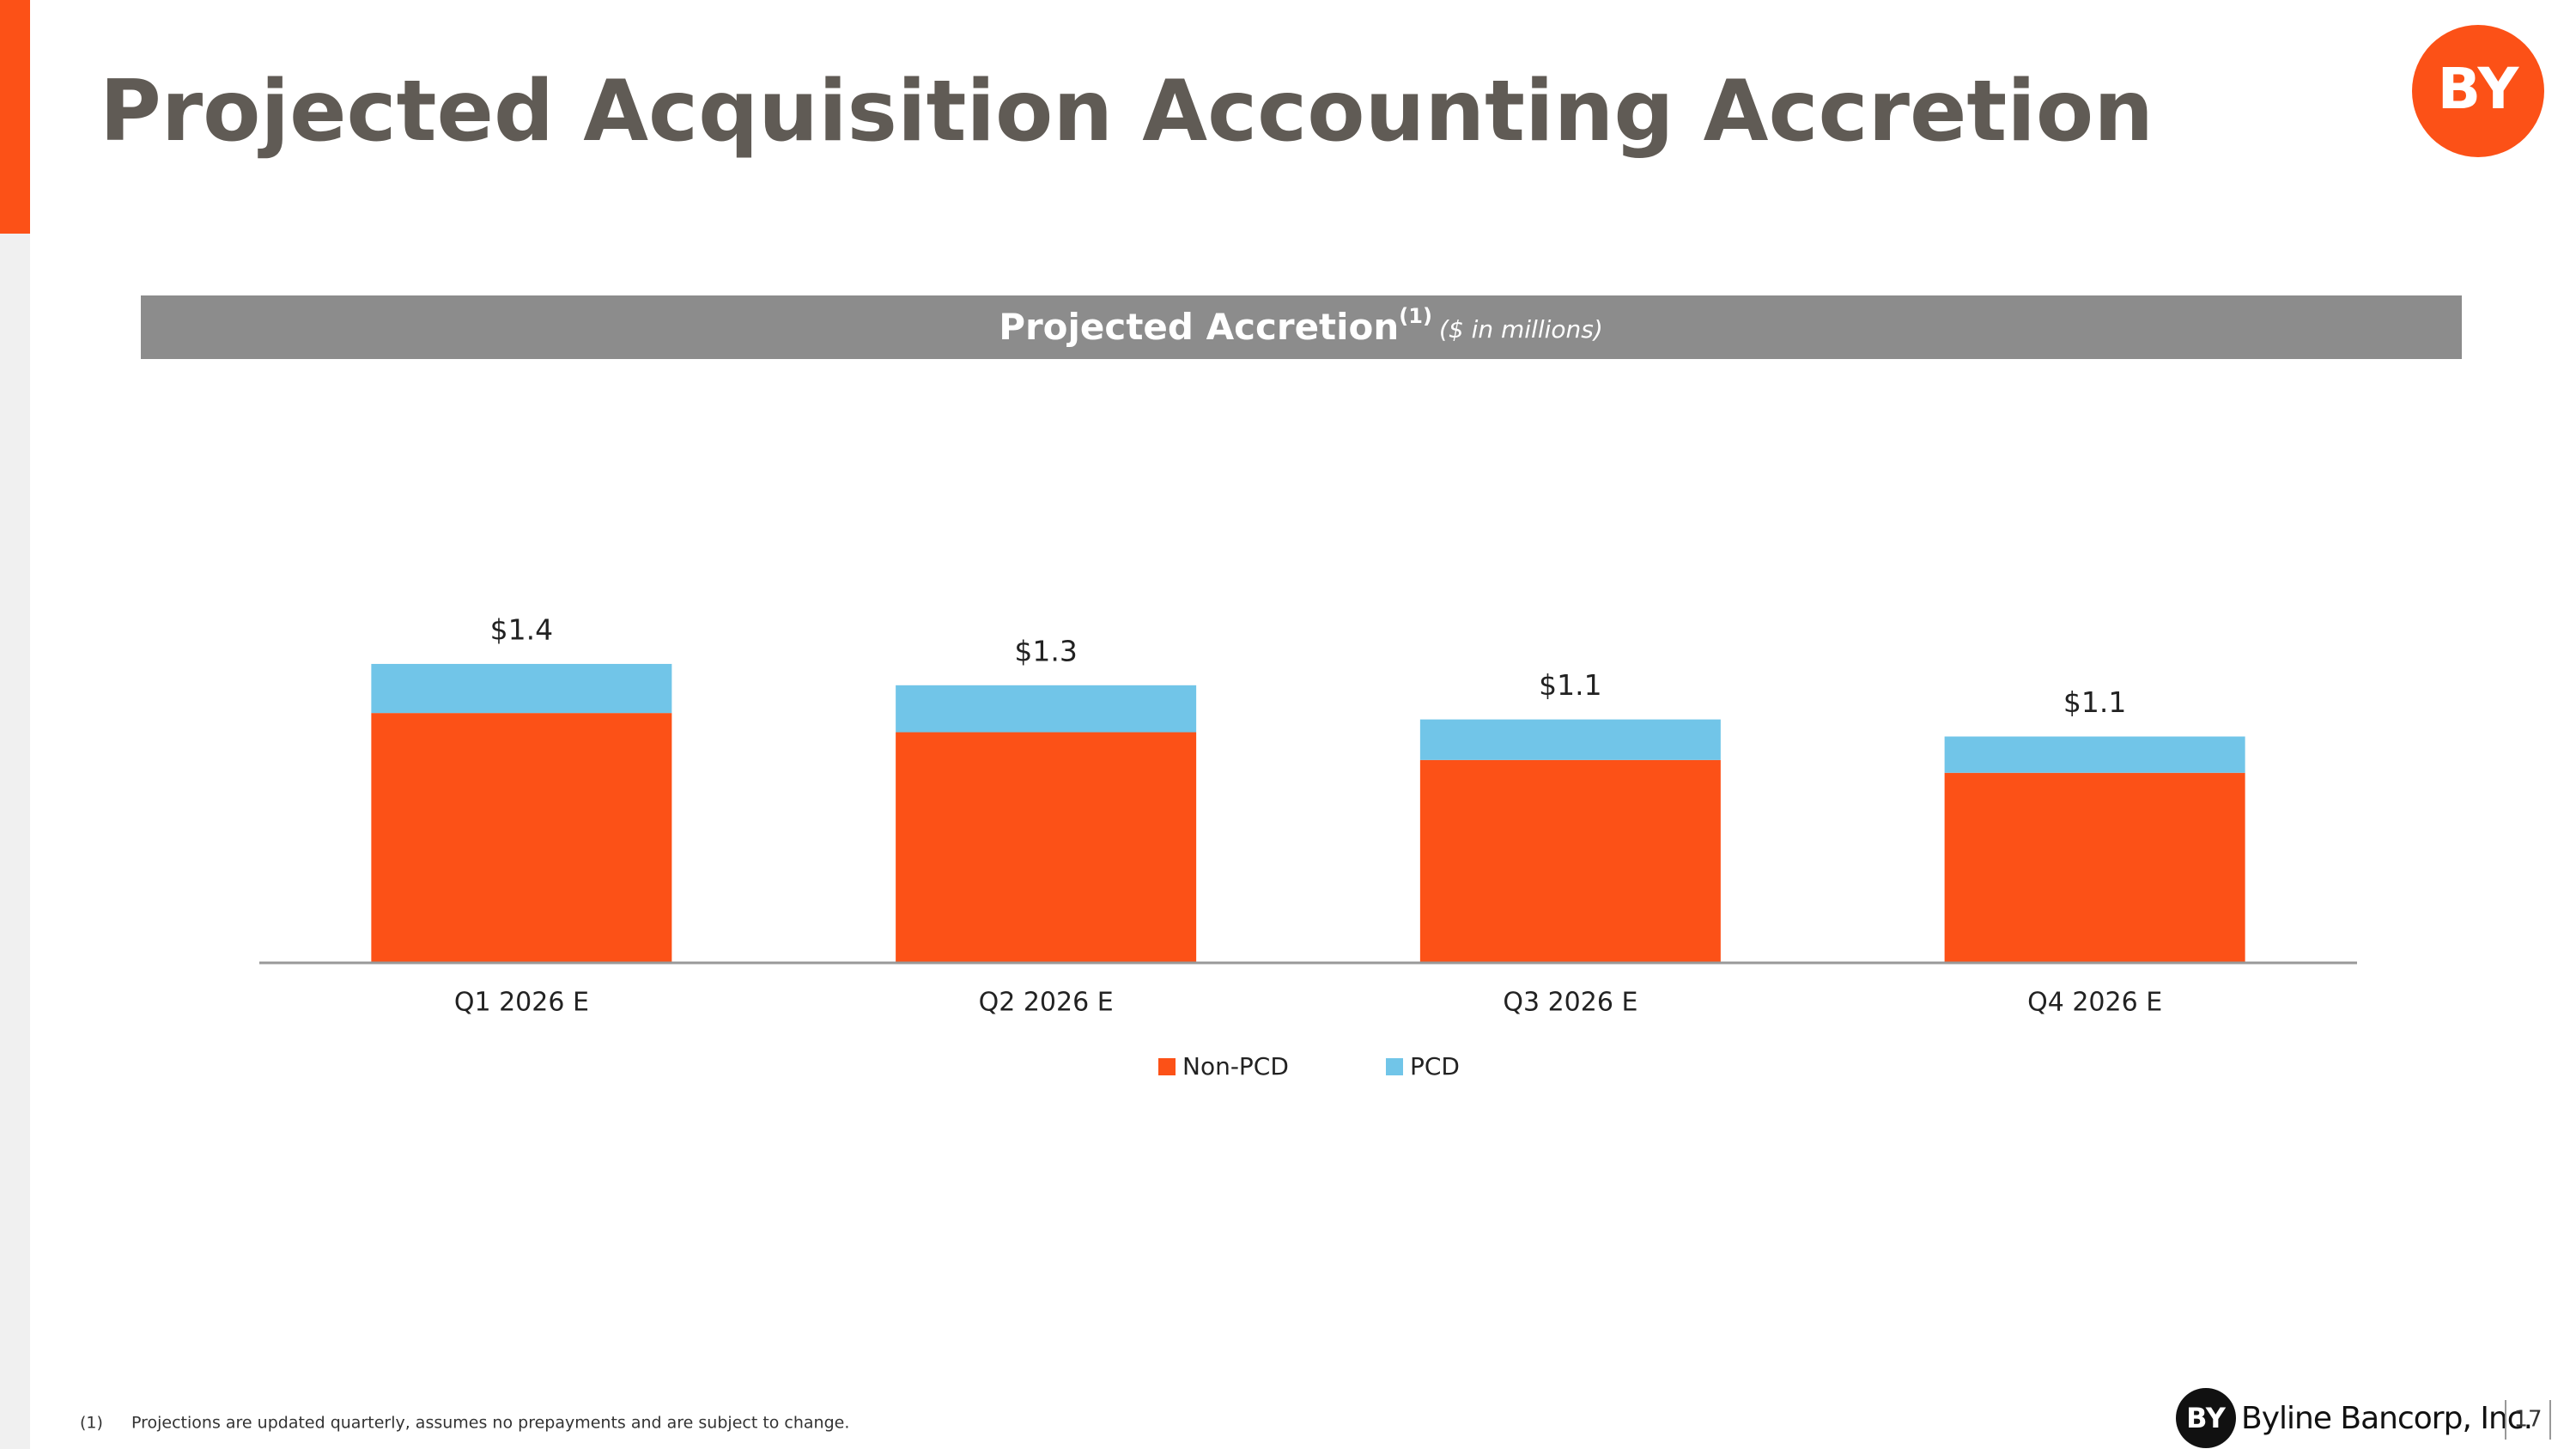 Image resolution: width=2576 pixels, height=1449 pixels. Describe the element at coordinates (2386, 1418) in the screenshot. I see `company-name: Byline Bancorp, Inc.` at that location.